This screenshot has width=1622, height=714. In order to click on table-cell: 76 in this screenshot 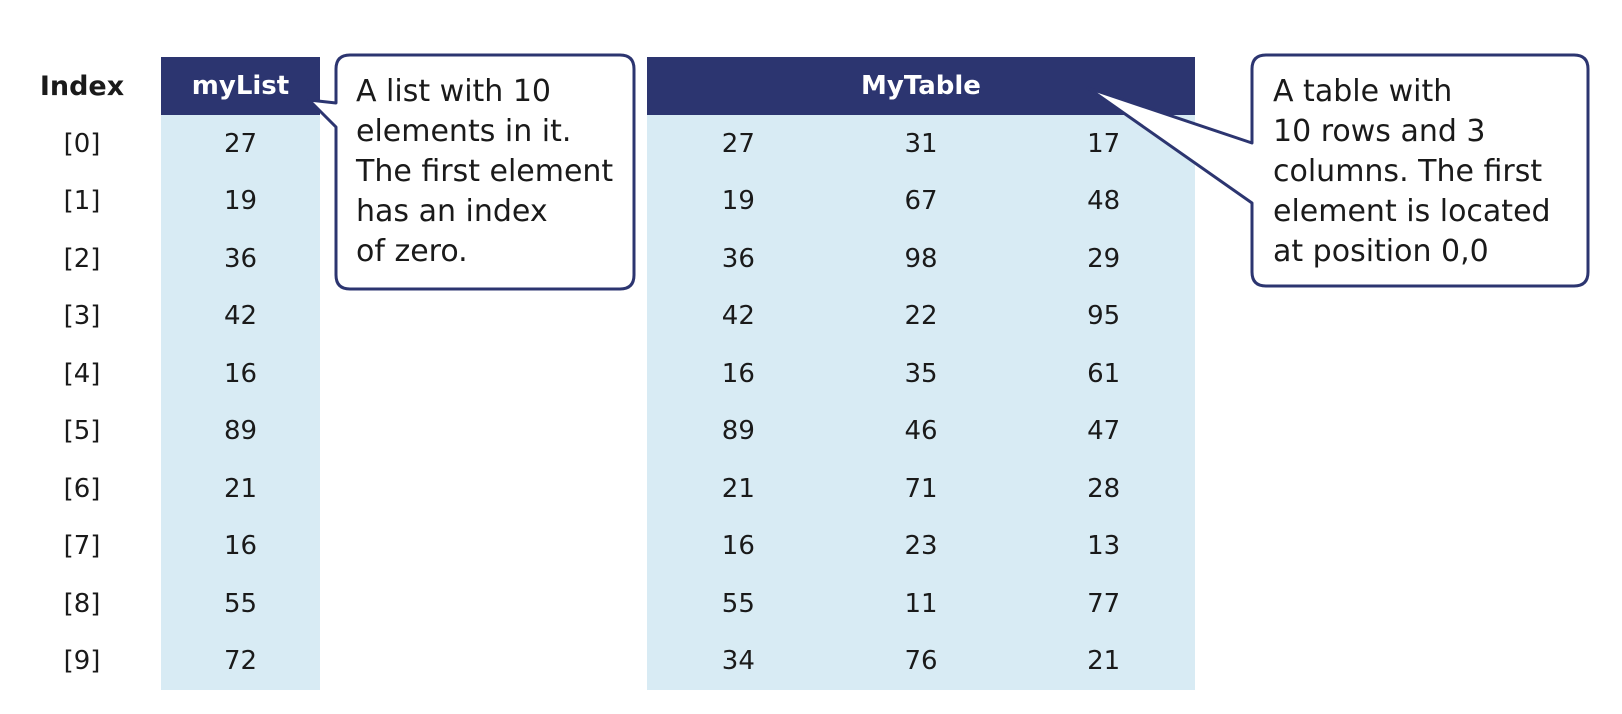, I will do `click(921, 661)`.